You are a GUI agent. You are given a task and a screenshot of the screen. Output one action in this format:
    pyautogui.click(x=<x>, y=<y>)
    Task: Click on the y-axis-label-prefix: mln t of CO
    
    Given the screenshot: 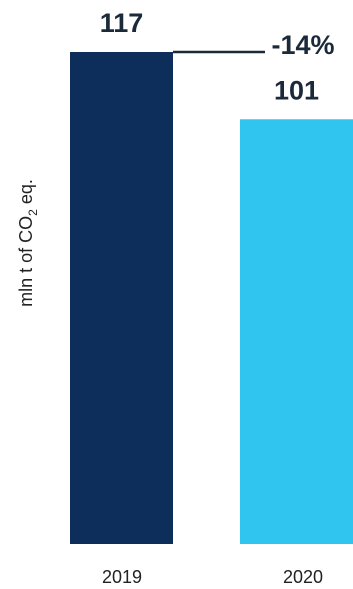 What is the action you would take?
    pyautogui.click(x=26, y=261)
    